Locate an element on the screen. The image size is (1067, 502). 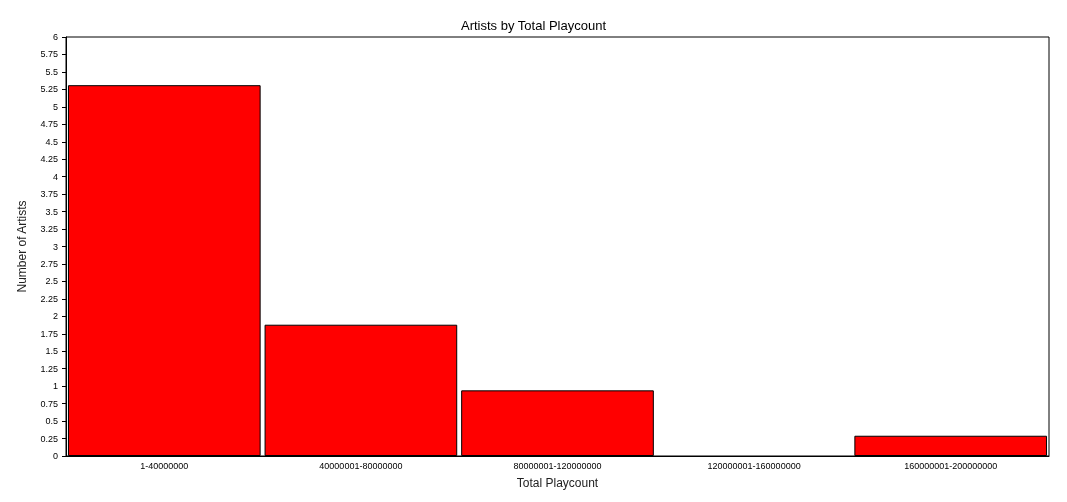
y-tick-label: 4.25 is located at coordinates (49, 159).